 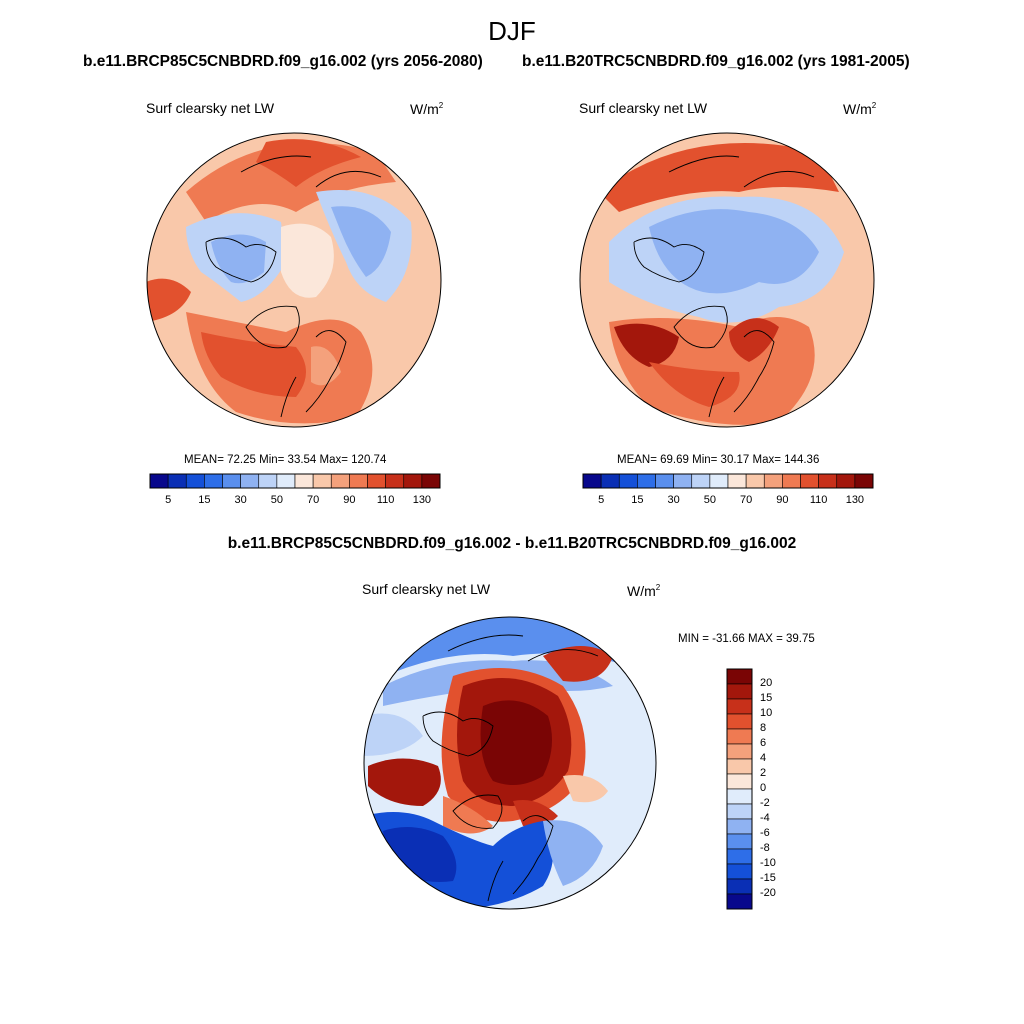 What do you see at coordinates (768, 893) in the screenshot?
I see `difference-colorbar-label: -20` at bounding box center [768, 893].